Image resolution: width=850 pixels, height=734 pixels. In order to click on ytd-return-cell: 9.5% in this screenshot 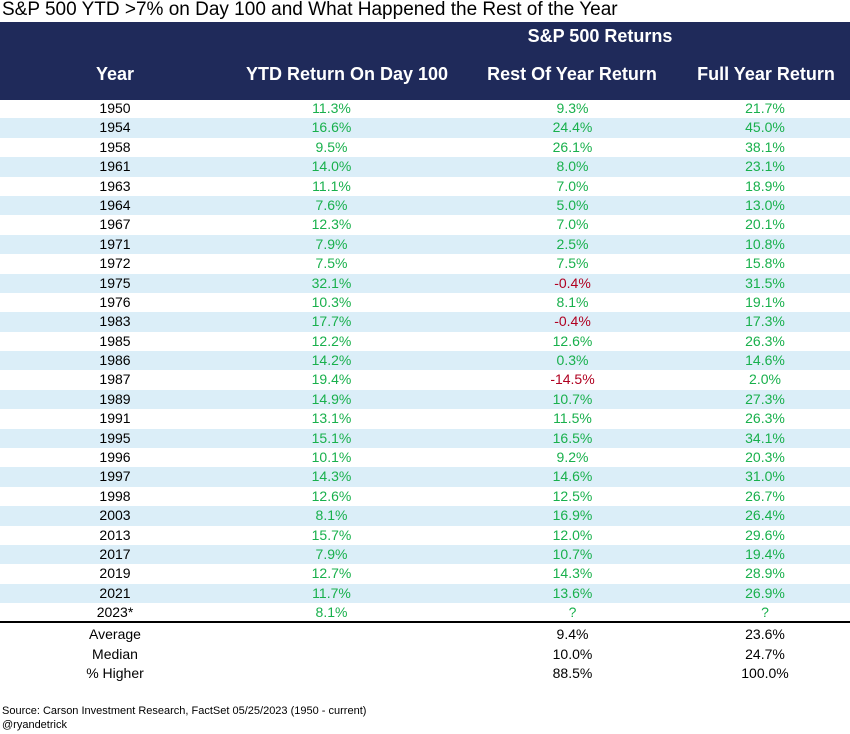, I will do `click(331, 146)`.